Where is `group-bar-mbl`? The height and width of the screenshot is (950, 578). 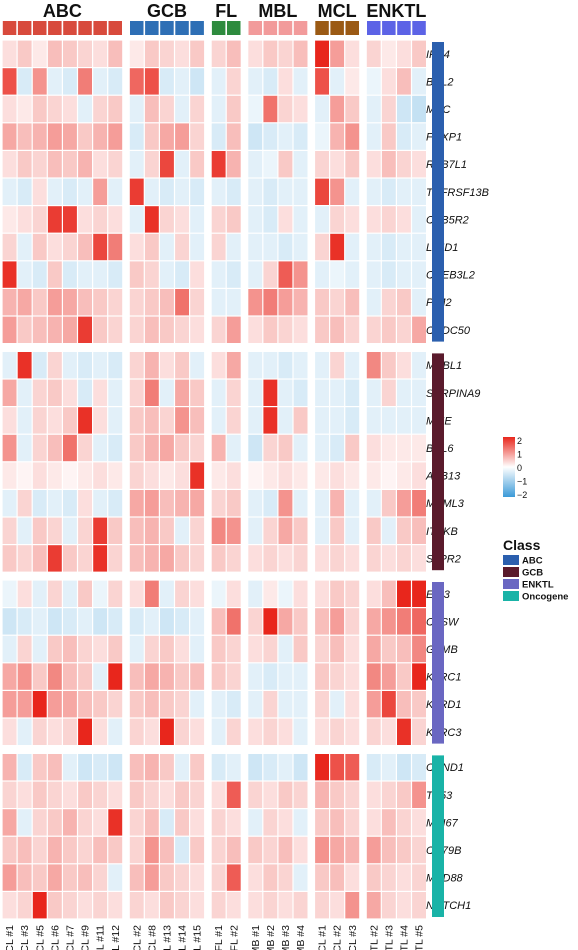
group-bar-mbl is located at coordinates (255, 28).